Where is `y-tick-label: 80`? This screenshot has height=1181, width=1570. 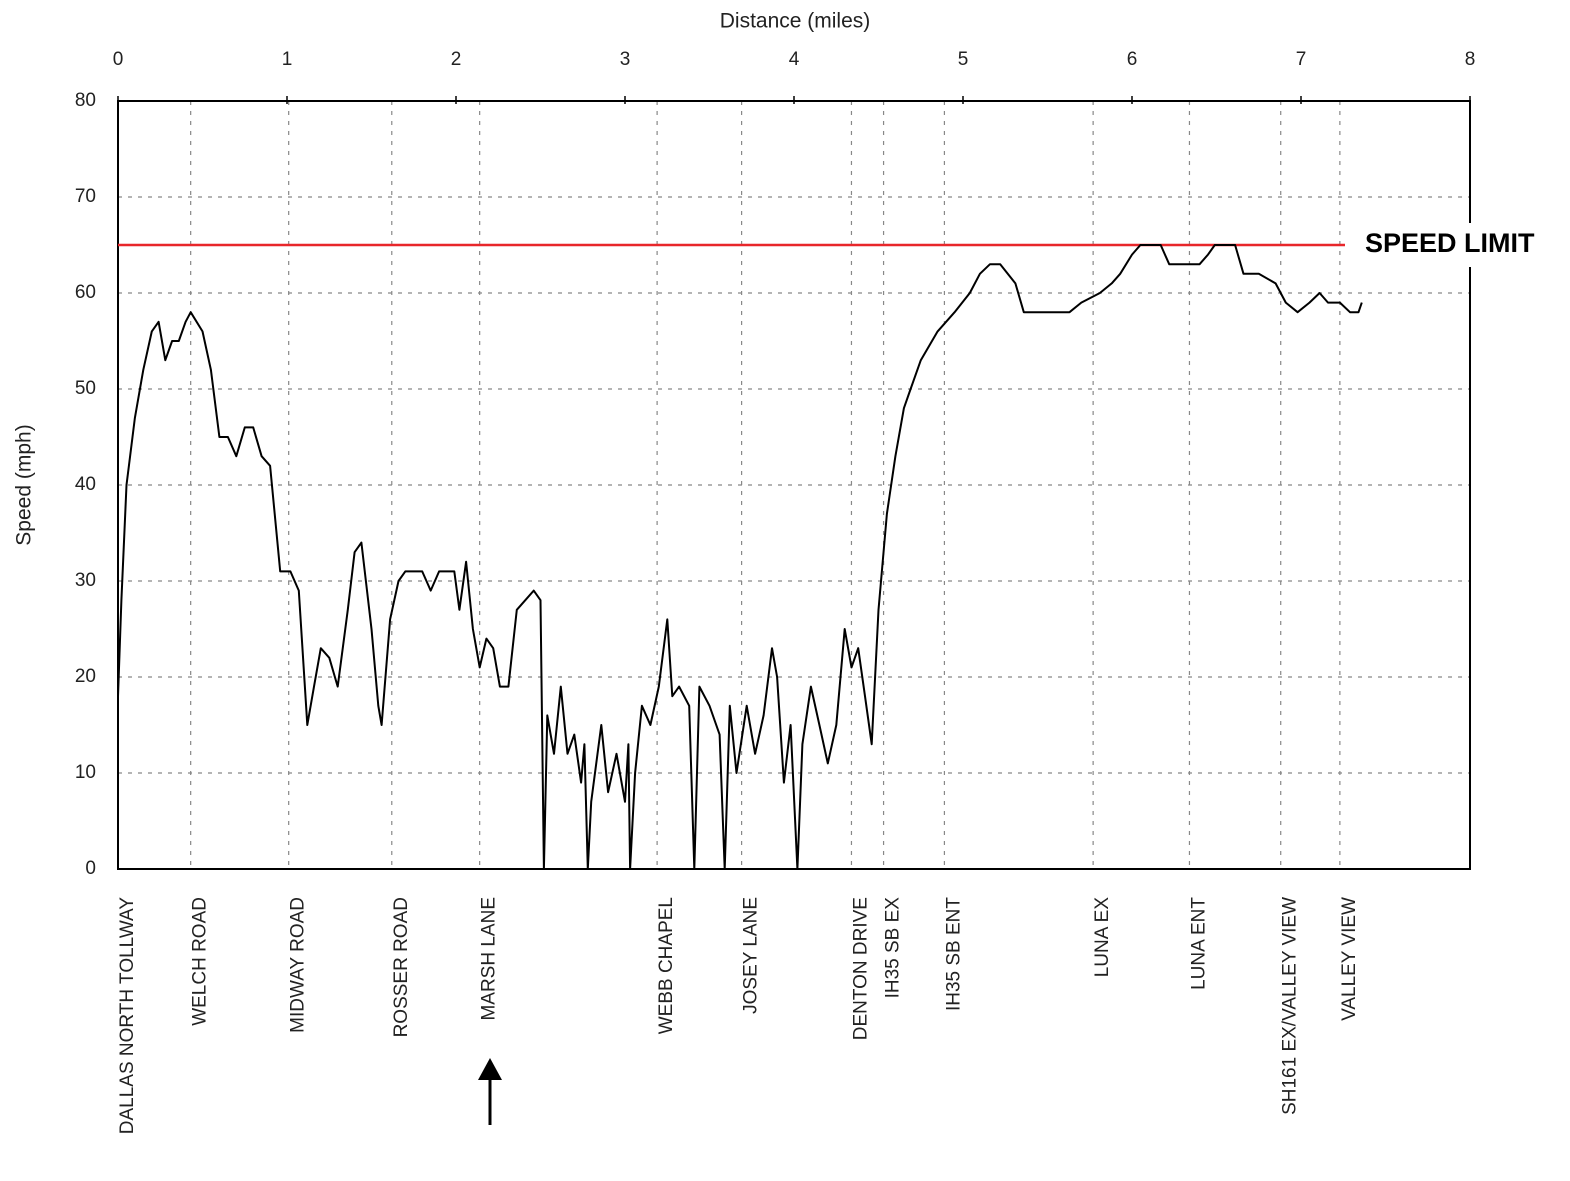
y-tick-label: 80 is located at coordinates (85, 100).